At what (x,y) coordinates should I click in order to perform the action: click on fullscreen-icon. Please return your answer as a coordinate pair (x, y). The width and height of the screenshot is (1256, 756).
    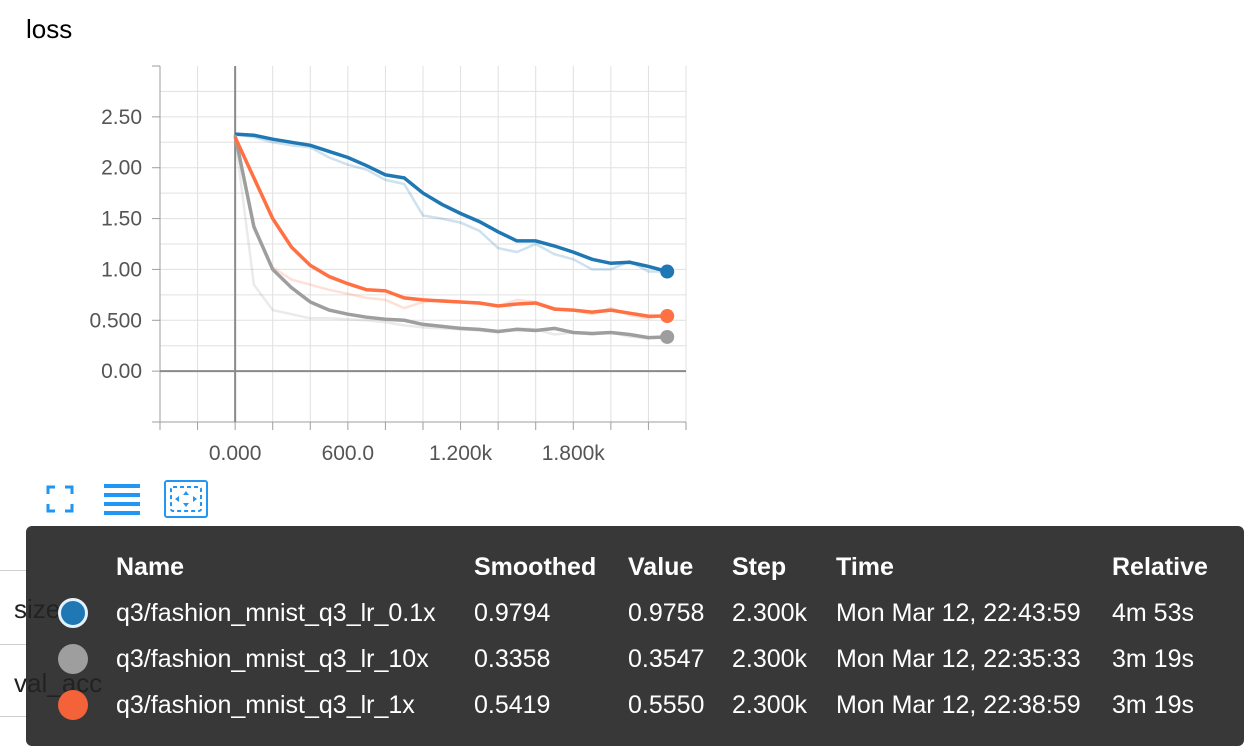
    Looking at the image, I should click on (60, 499).